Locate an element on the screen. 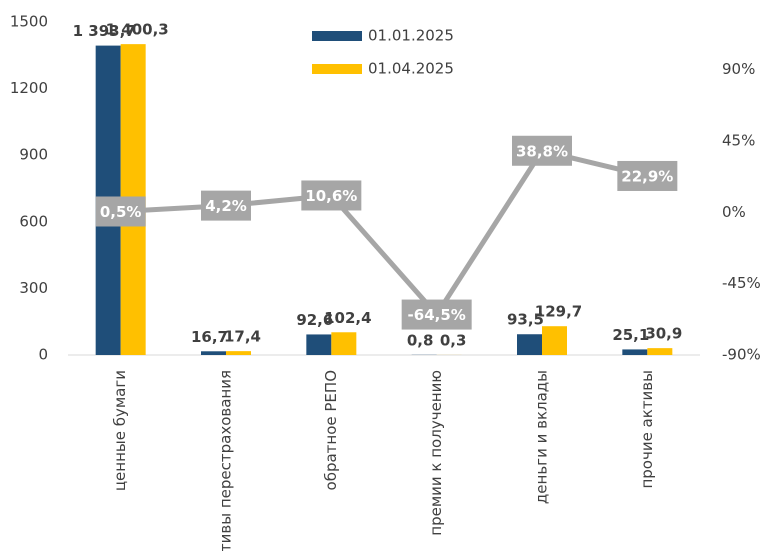  line-label: 4,2% is located at coordinates (226, 206).